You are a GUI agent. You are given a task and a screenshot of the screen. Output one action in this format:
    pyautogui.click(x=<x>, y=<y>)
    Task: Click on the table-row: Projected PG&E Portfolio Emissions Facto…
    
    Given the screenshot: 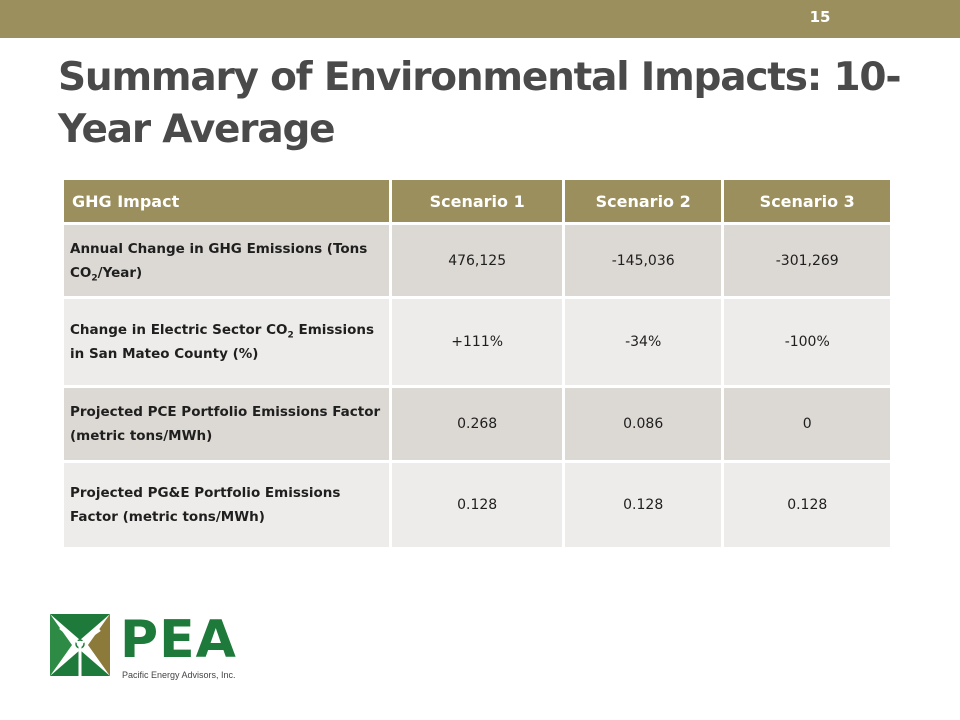 What is the action you would take?
    pyautogui.click(x=477, y=505)
    